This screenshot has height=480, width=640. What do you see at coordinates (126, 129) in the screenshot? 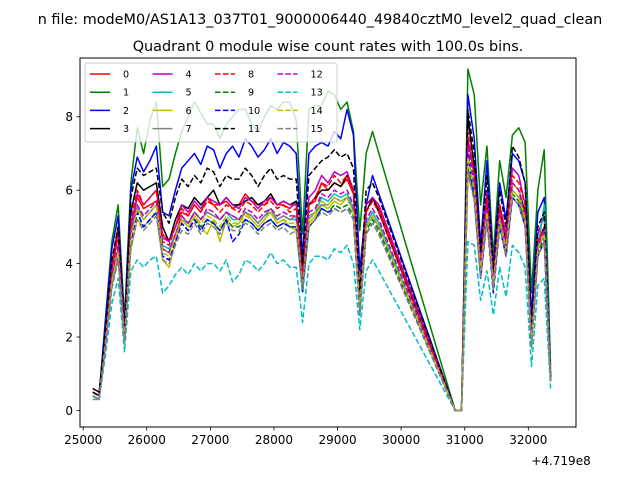
I see `legend-label-3: 3` at bounding box center [126, 129].